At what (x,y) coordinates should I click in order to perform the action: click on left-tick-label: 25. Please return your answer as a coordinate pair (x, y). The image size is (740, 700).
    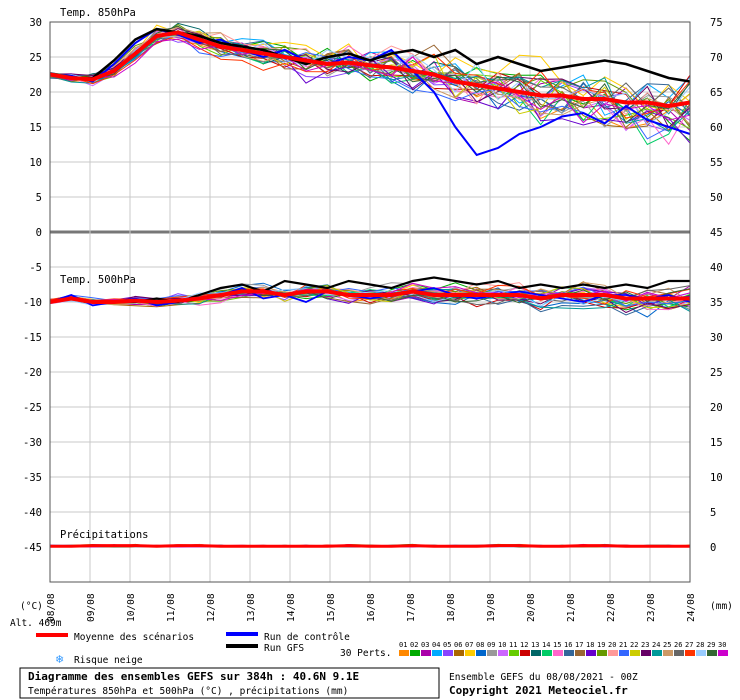
    Looking at the image, I should click on (35, 58).